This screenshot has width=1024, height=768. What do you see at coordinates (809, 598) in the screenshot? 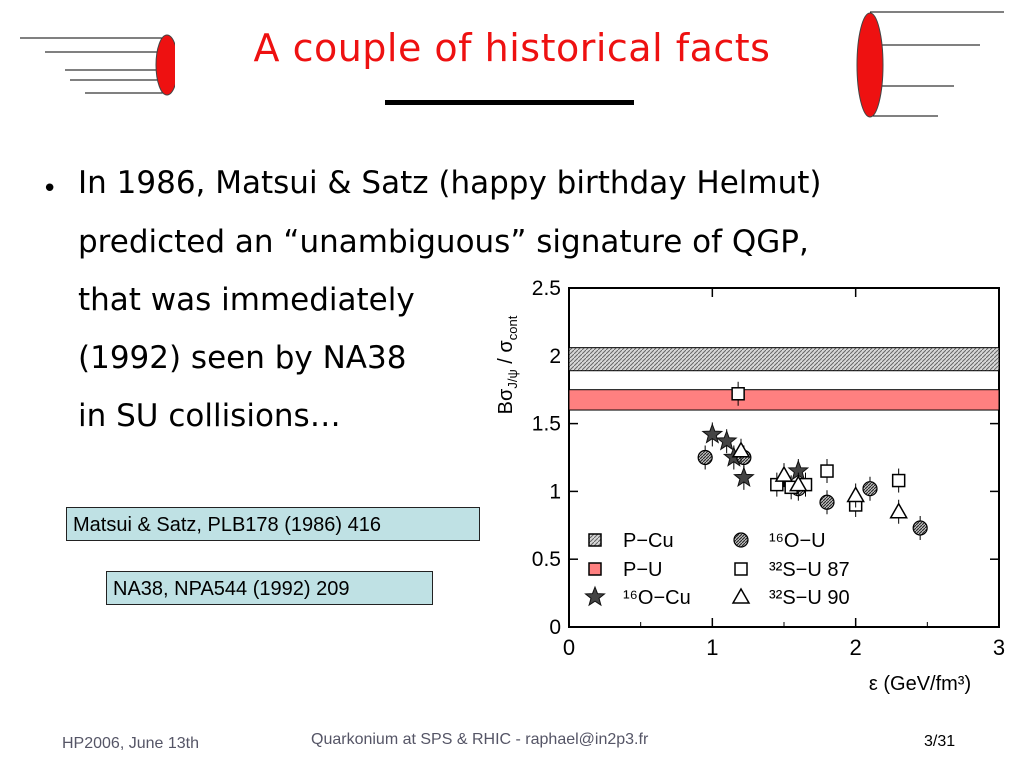
I see `legend-label: ³²S−U 90` at bounding box center [809, 598].